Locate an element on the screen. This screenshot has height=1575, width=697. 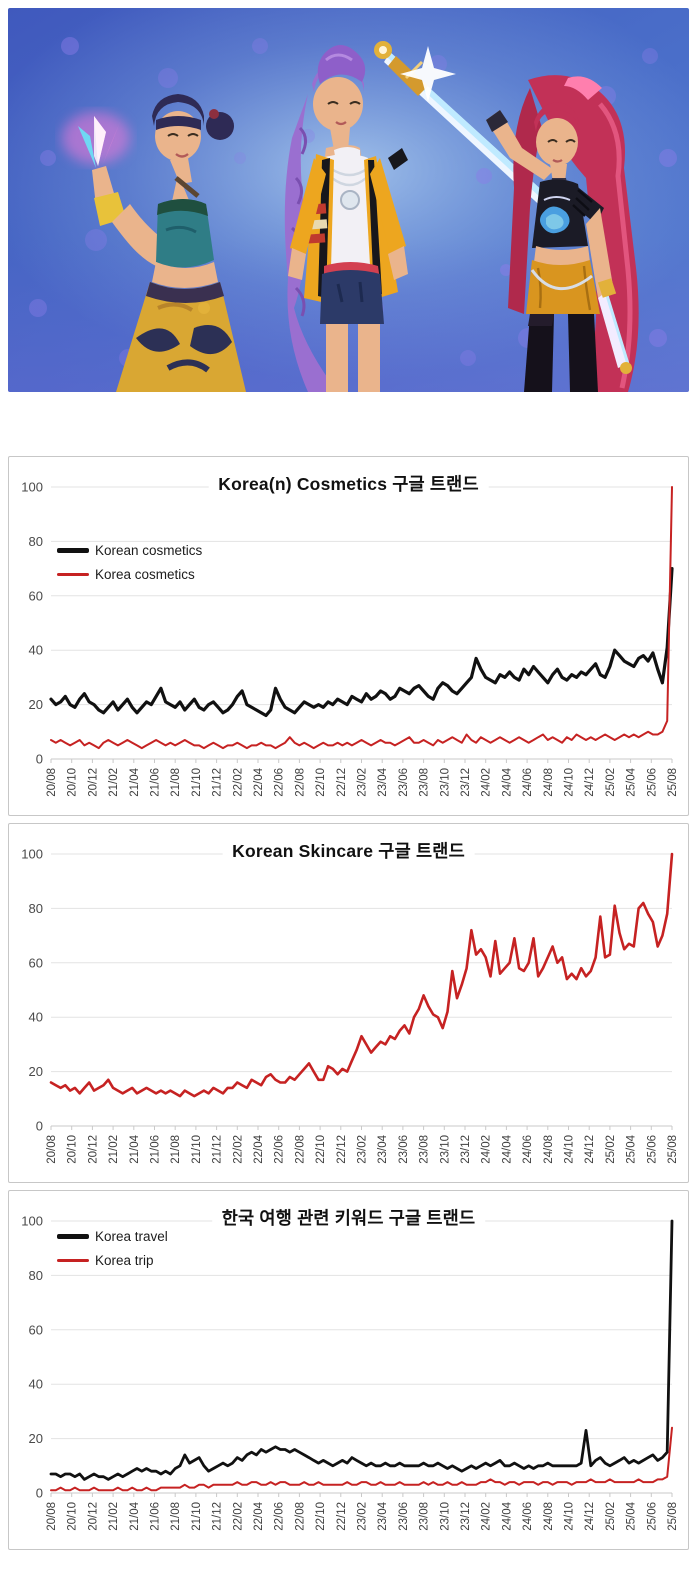
legend-item: Korean cosmetics is located at coordinates (129, 550).